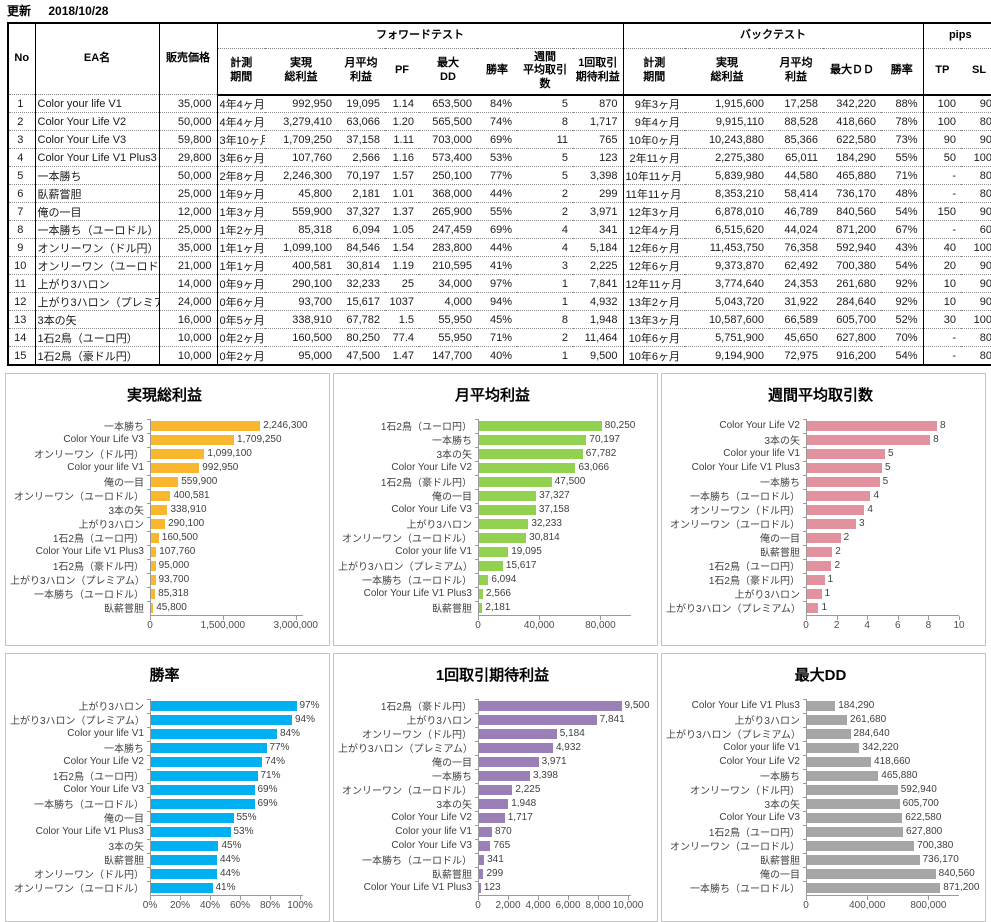 This screenshot has width=991, height=922. Describe the element at coordinates (497, 248) in the screenshot. I see `table-cell: 44%` at that location.